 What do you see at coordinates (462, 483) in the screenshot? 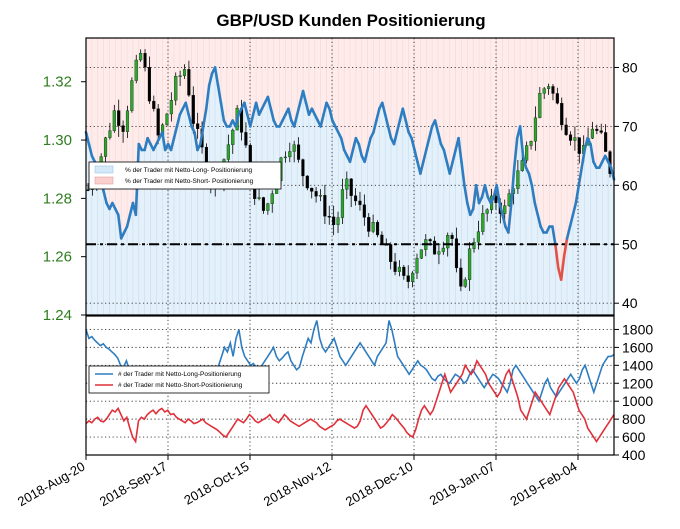
I see `date-tick-label: 2019-Jan-07` at bounding box center [462, 483].